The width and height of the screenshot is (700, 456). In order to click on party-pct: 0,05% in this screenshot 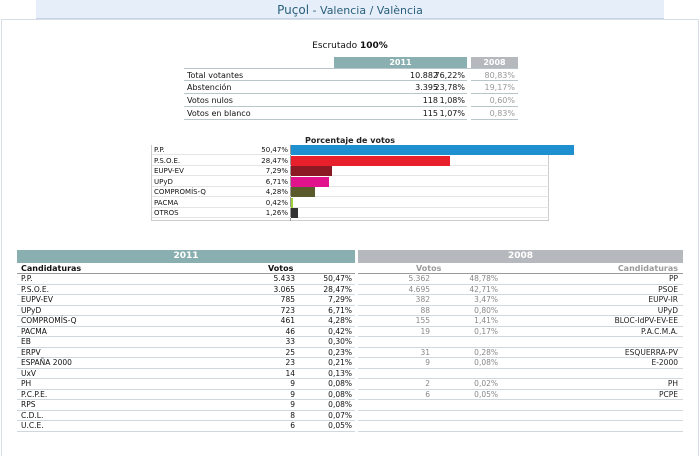, I will do `click(340, 425)`.